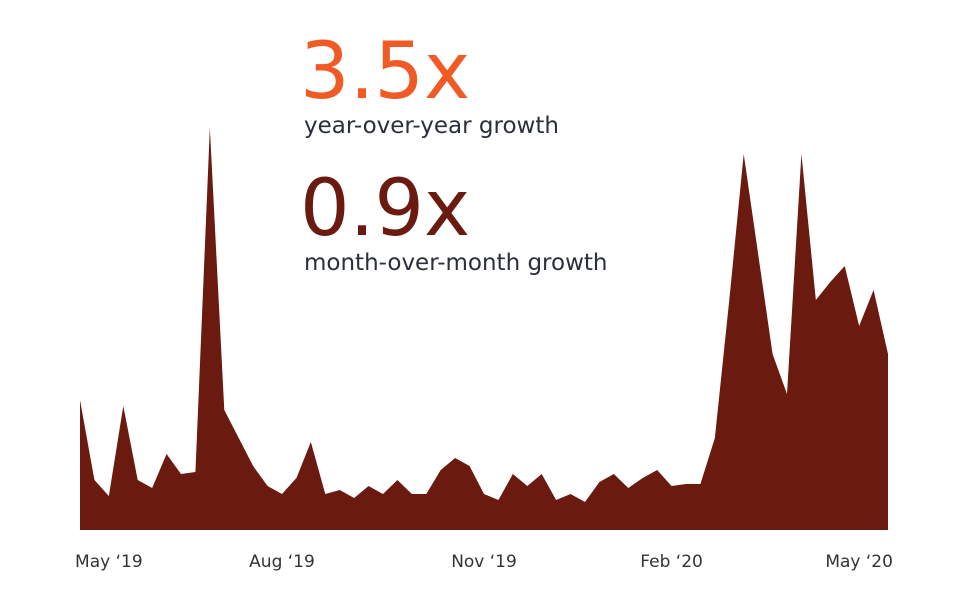  Describe the element at coordinates (385, 209) in the screenshot. I see `stat-value: 0.9x` at that location.